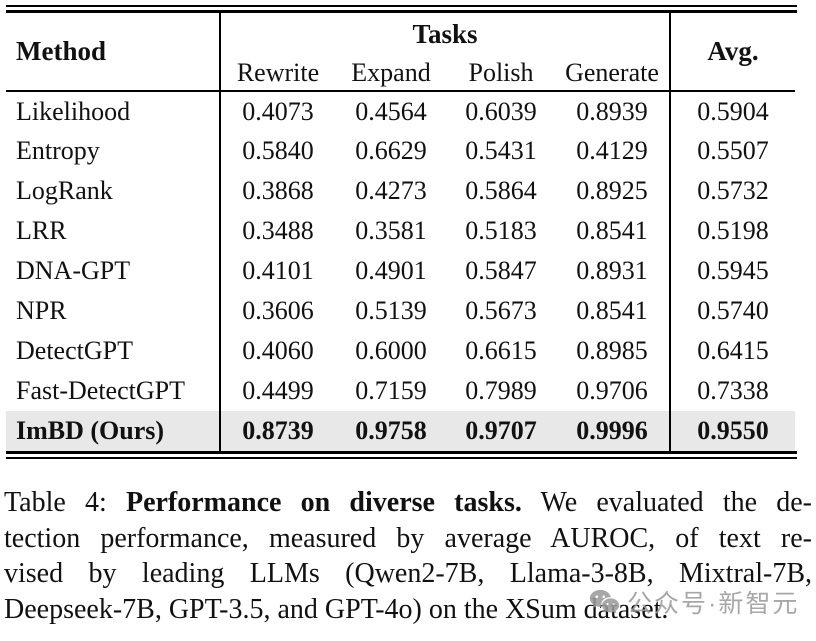 The height and width of the screenshot is (641, 816). Describe the element at coordinates (113, 431) in the screenshot. I see `method-cell: ImBD (Ours)` at that location.